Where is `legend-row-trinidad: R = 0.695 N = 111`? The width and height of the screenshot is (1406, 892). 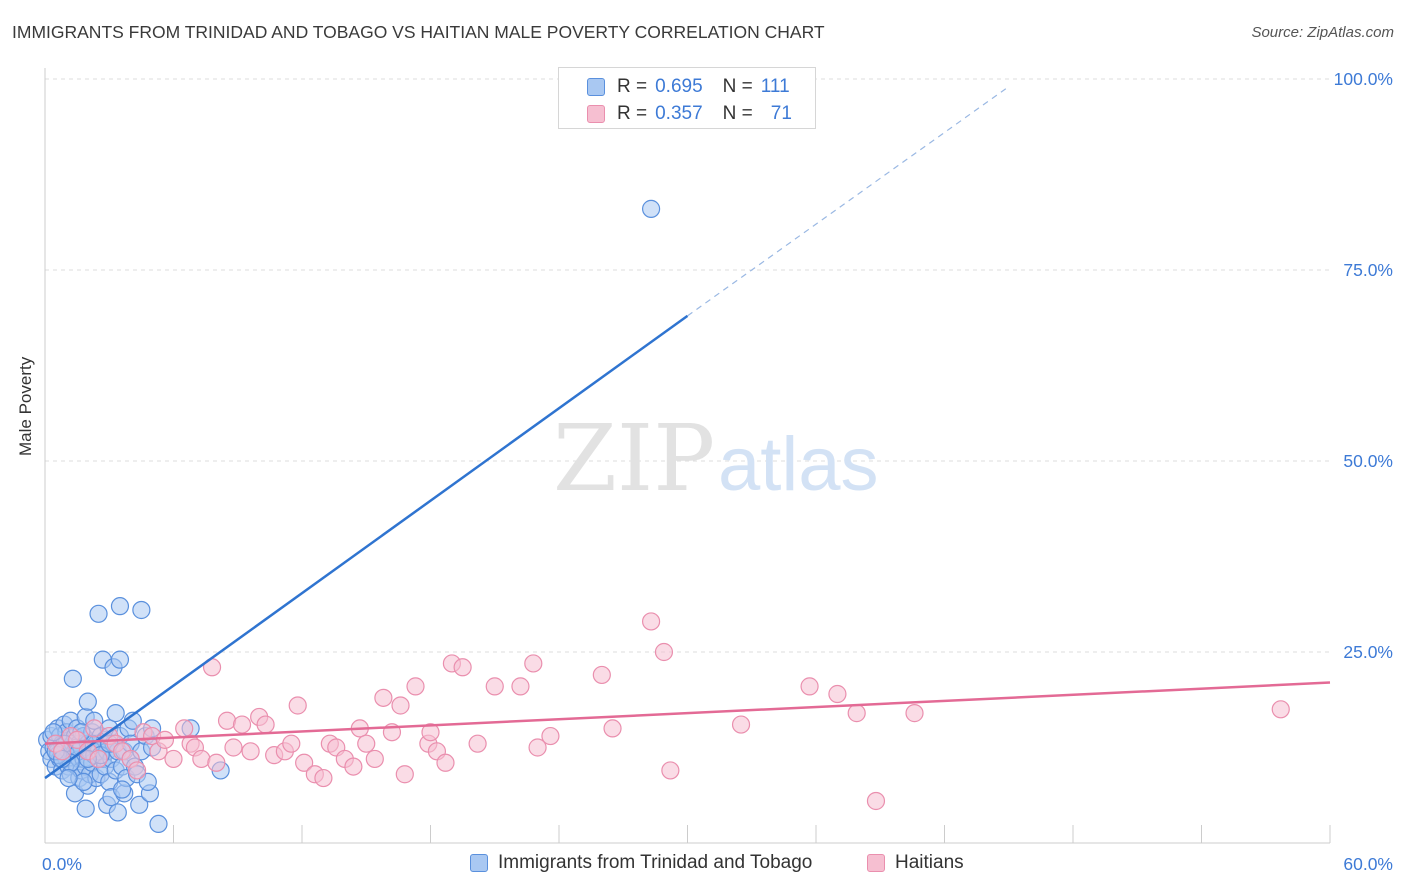 legend-row-trinidad: R = 0.695 N = 111 is located at coordinates (698, 87).